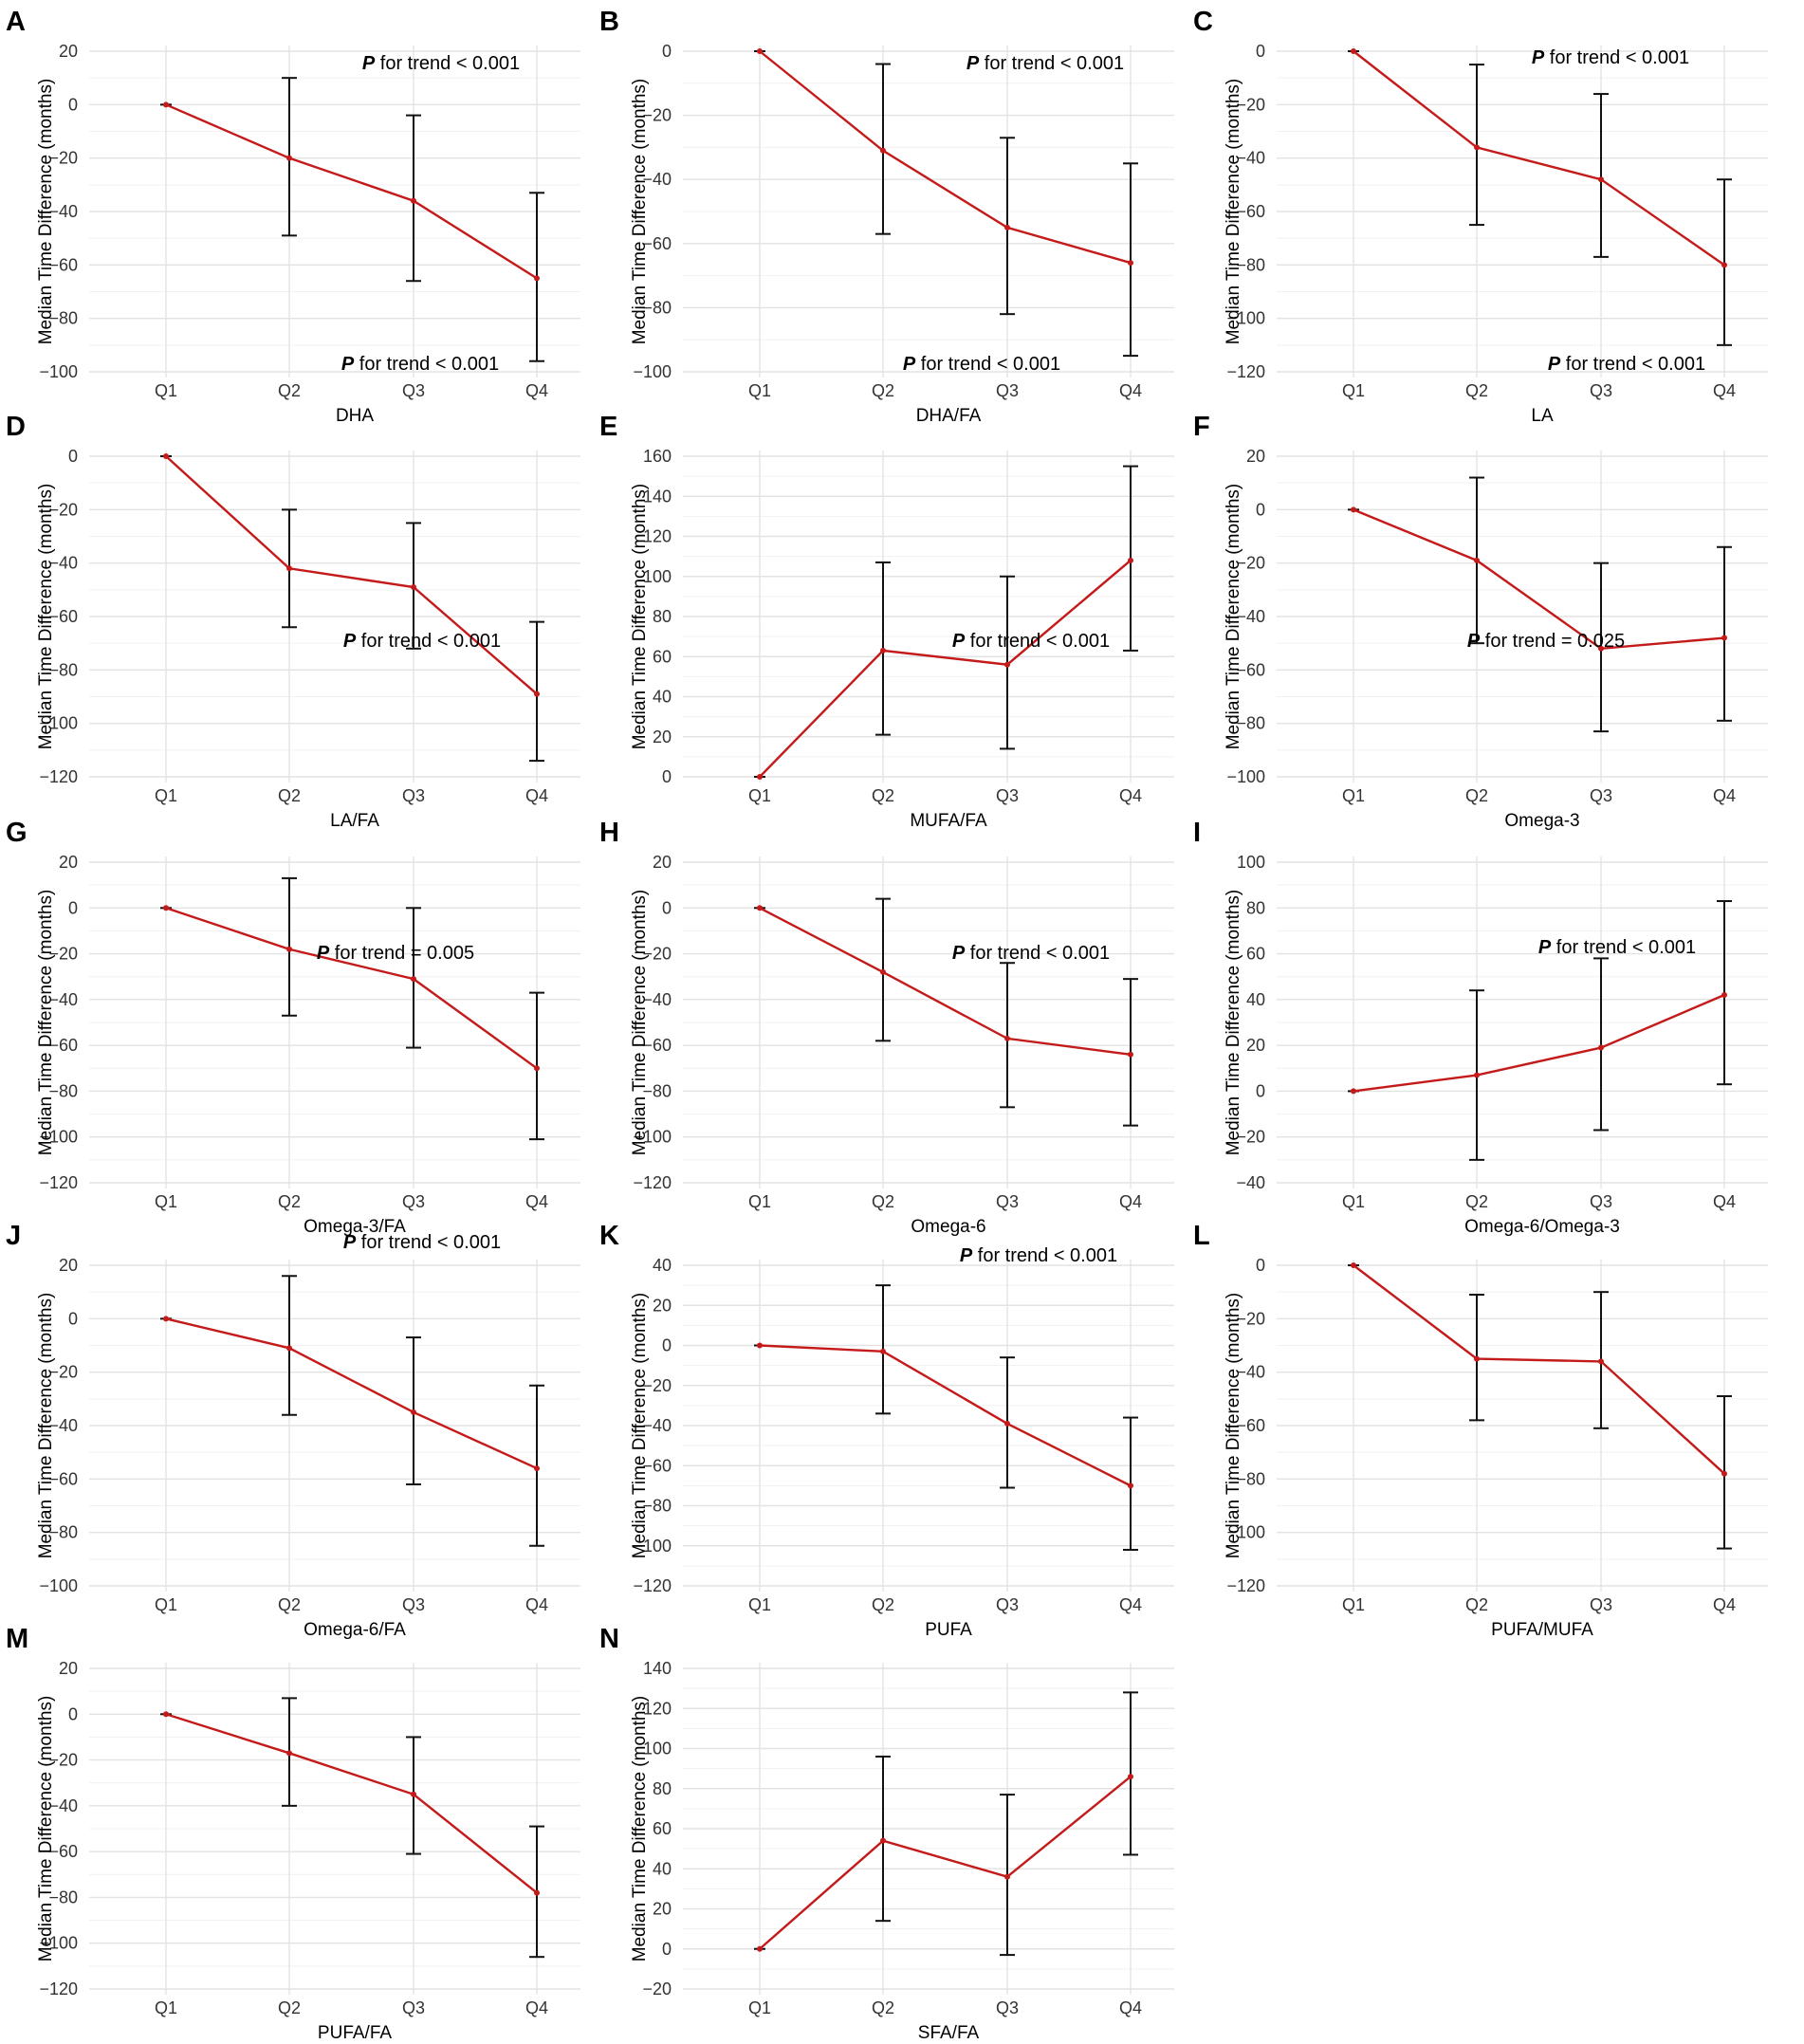  Describe the element at coordinates (1251, 862) in the screenshot. I see `y-tick-label: 100` at that location.